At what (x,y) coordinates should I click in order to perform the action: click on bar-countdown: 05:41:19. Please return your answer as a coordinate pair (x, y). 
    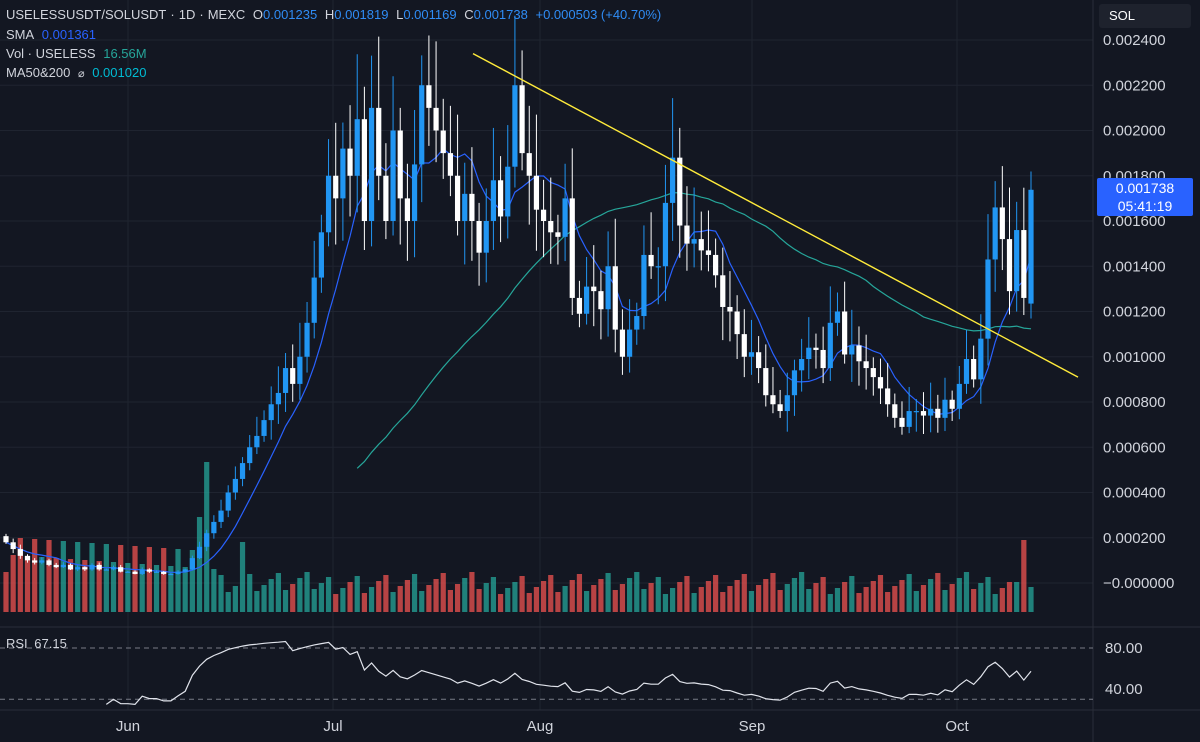
    Looking at the image, I should click on (1145, 206).